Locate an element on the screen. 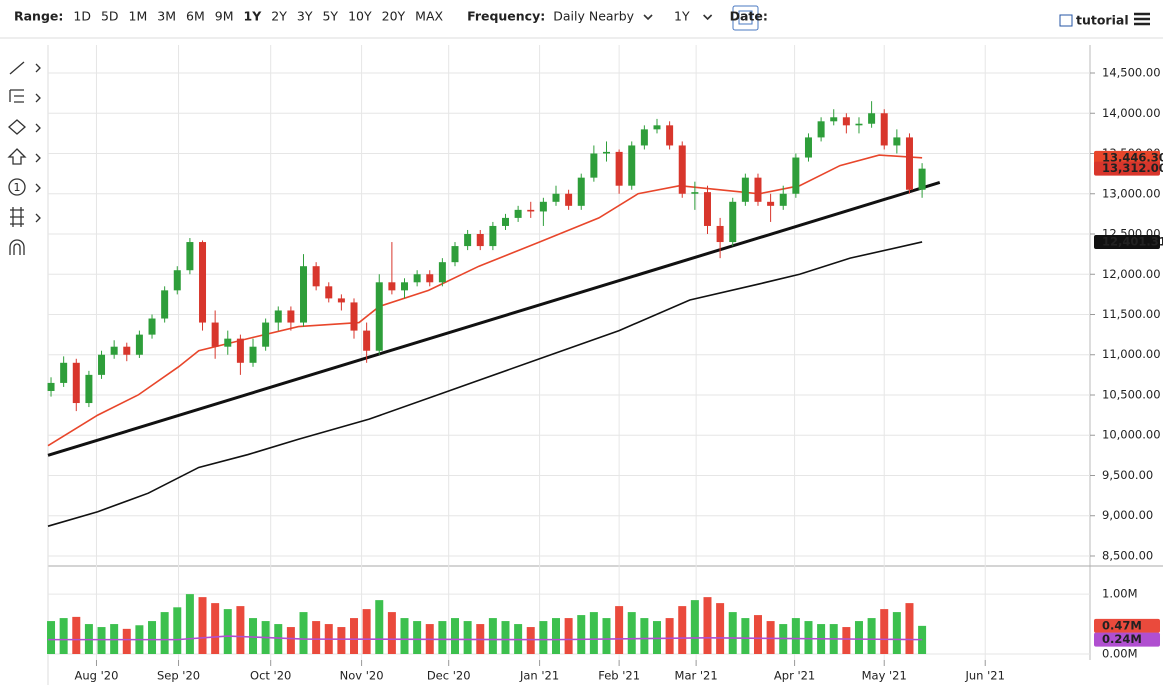  line-tool is located at coordinates (17, 68).